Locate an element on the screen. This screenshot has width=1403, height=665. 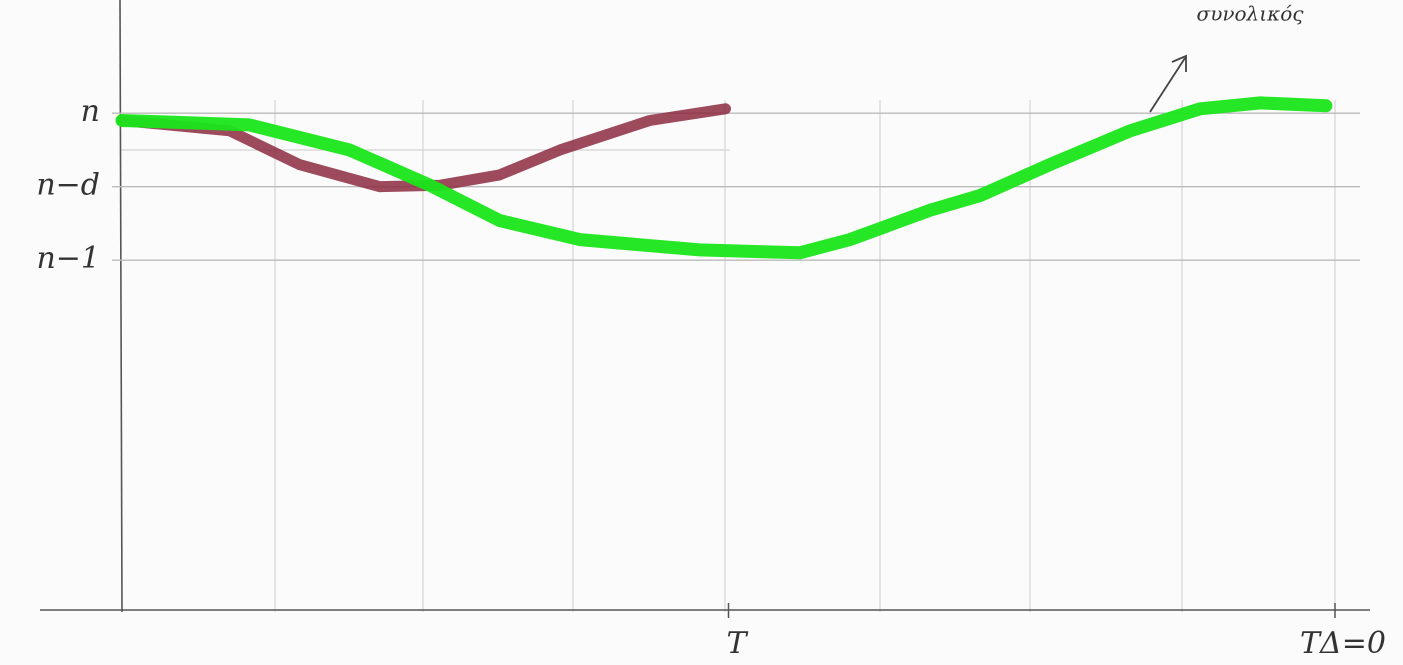
y-tick-label: n−1 is located at coordinates (68, 258).